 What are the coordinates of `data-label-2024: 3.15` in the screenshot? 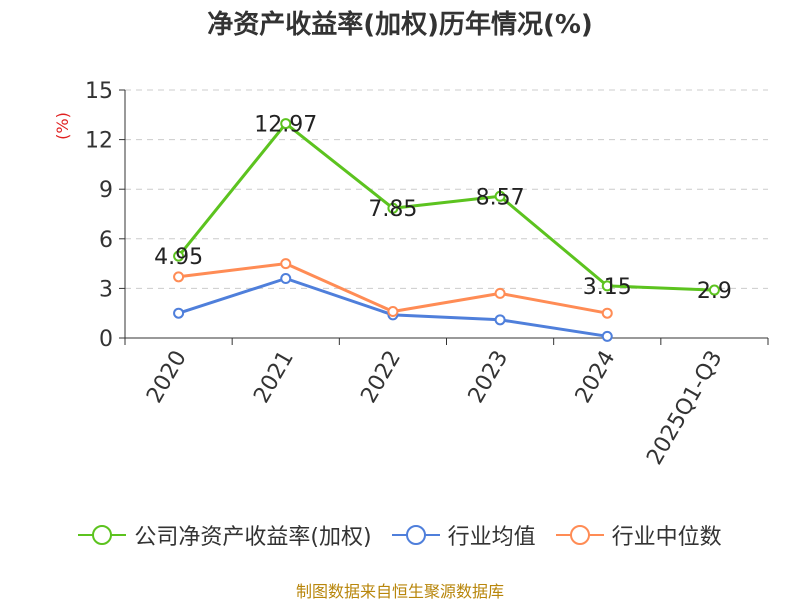 It's located at (607, 287).